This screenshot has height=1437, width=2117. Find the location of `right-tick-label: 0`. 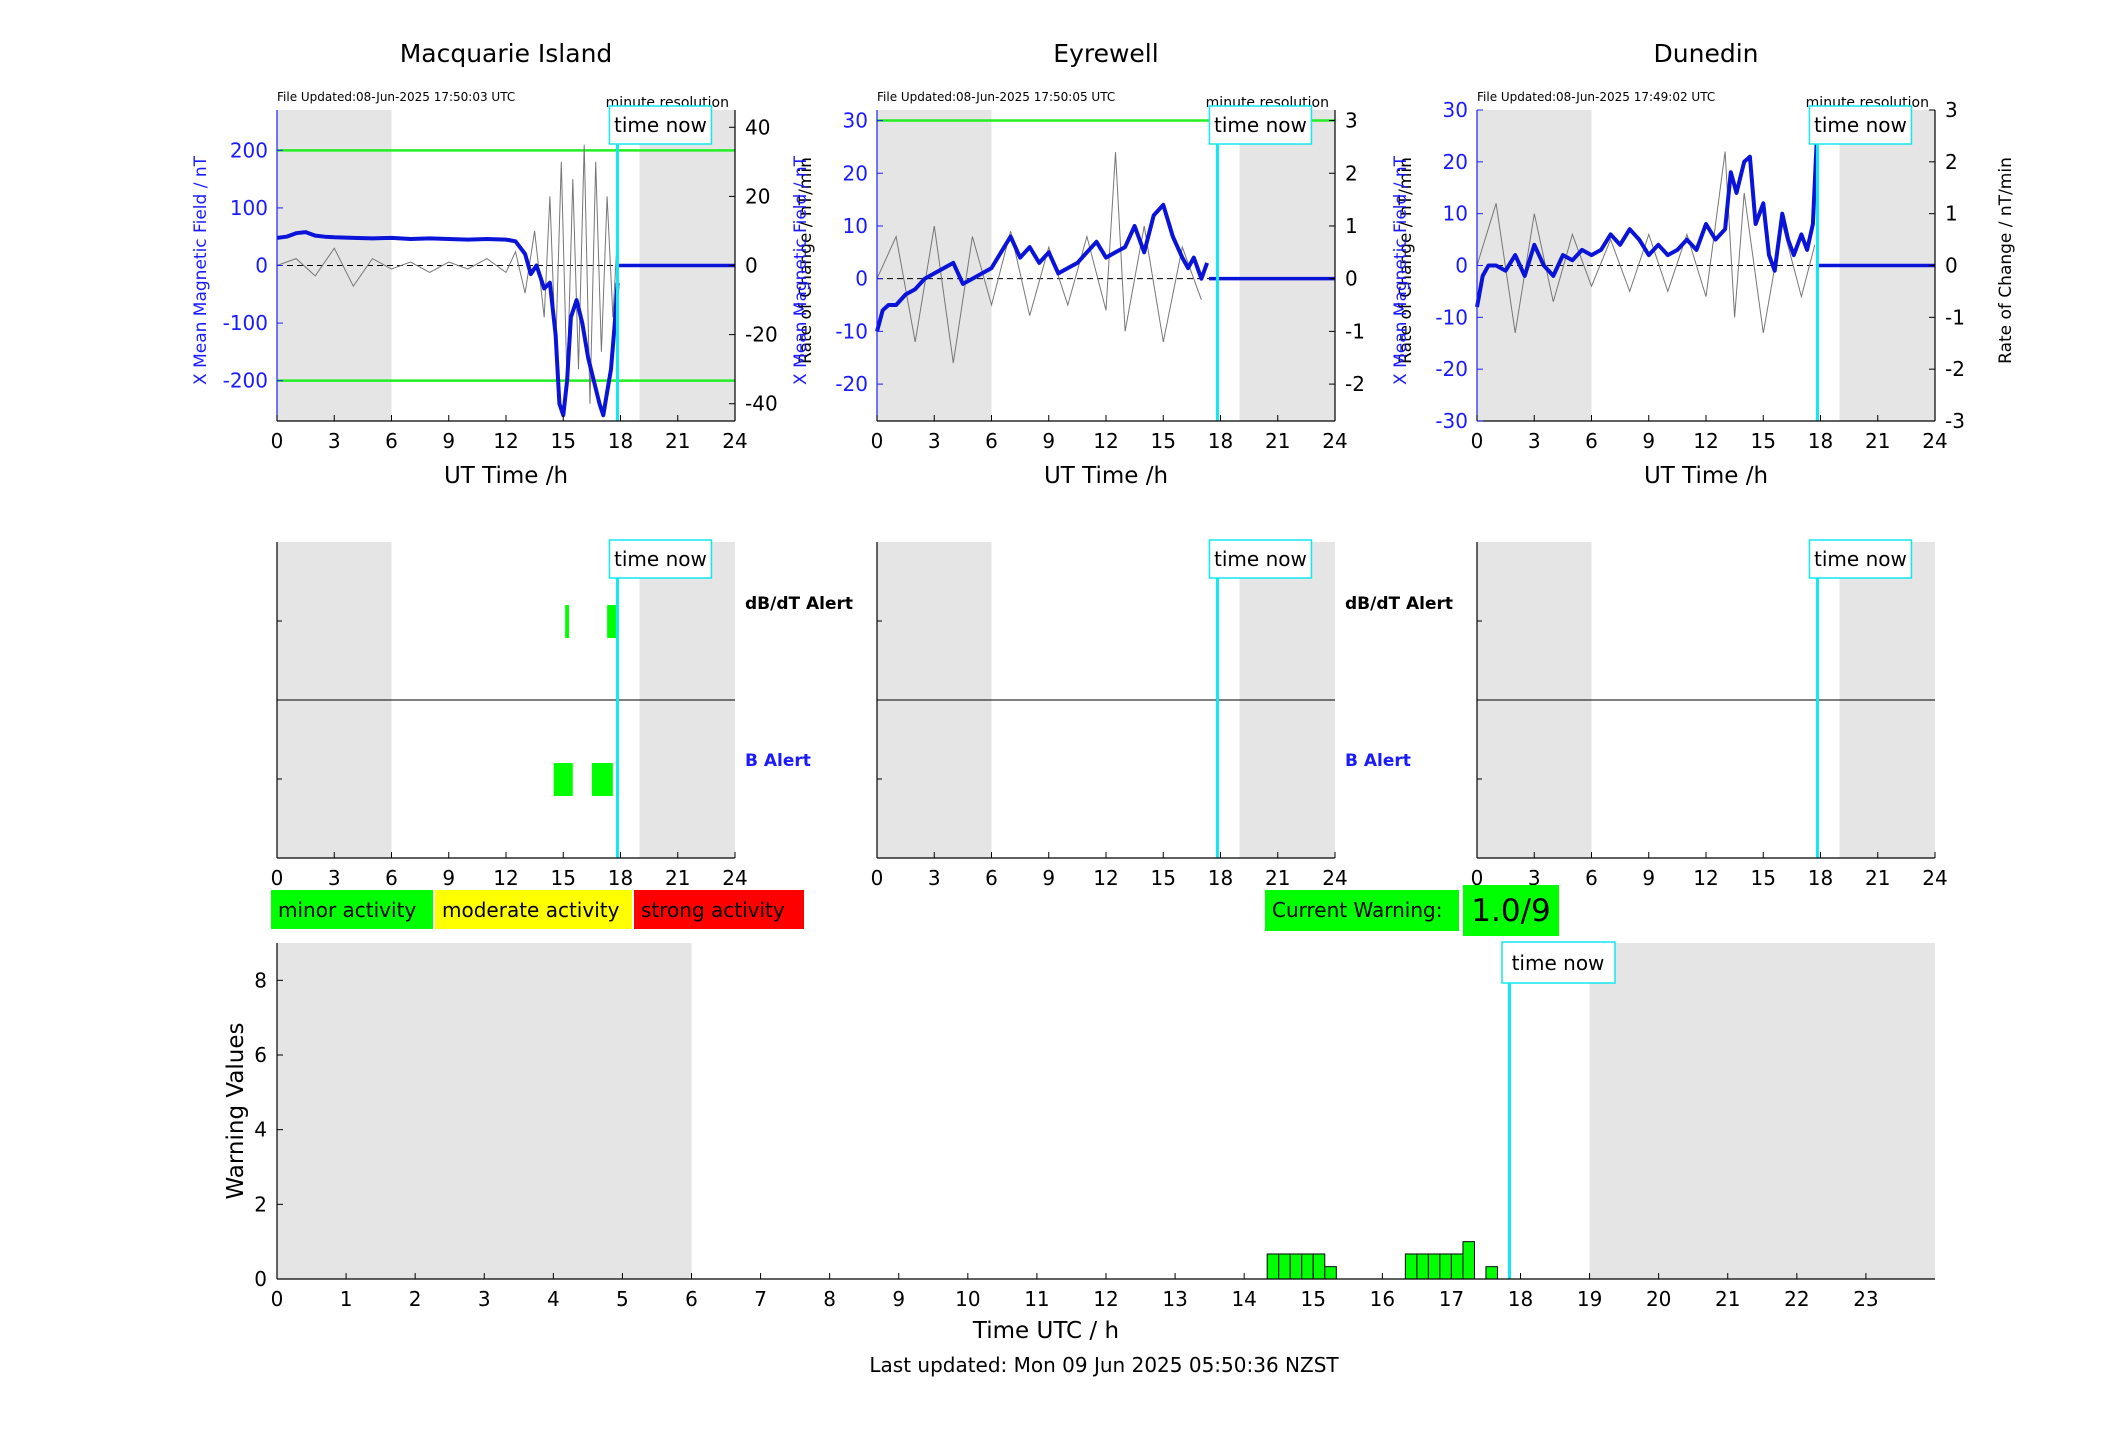

right-tick-label: 0 is located at coordinates (1951, 266).